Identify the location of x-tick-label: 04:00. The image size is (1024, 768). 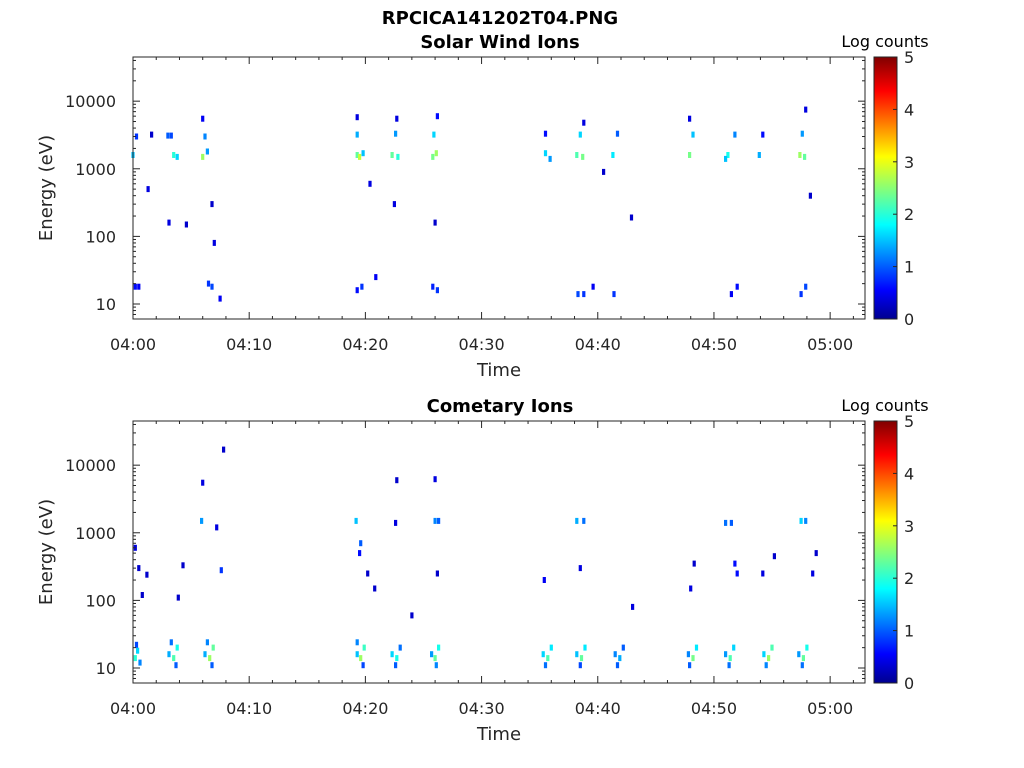
(133, 344).